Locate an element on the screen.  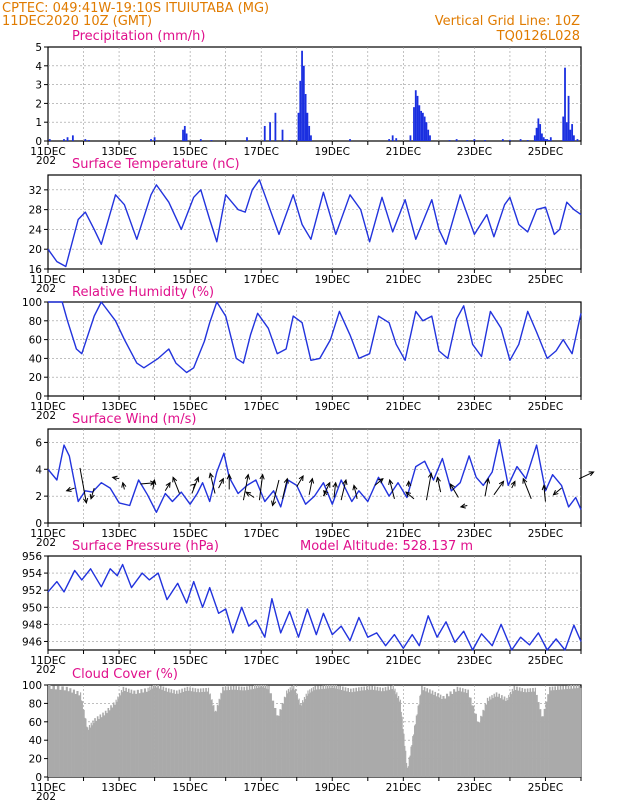
precip-ytick-label: 3 is located at coordinates (38, 86).